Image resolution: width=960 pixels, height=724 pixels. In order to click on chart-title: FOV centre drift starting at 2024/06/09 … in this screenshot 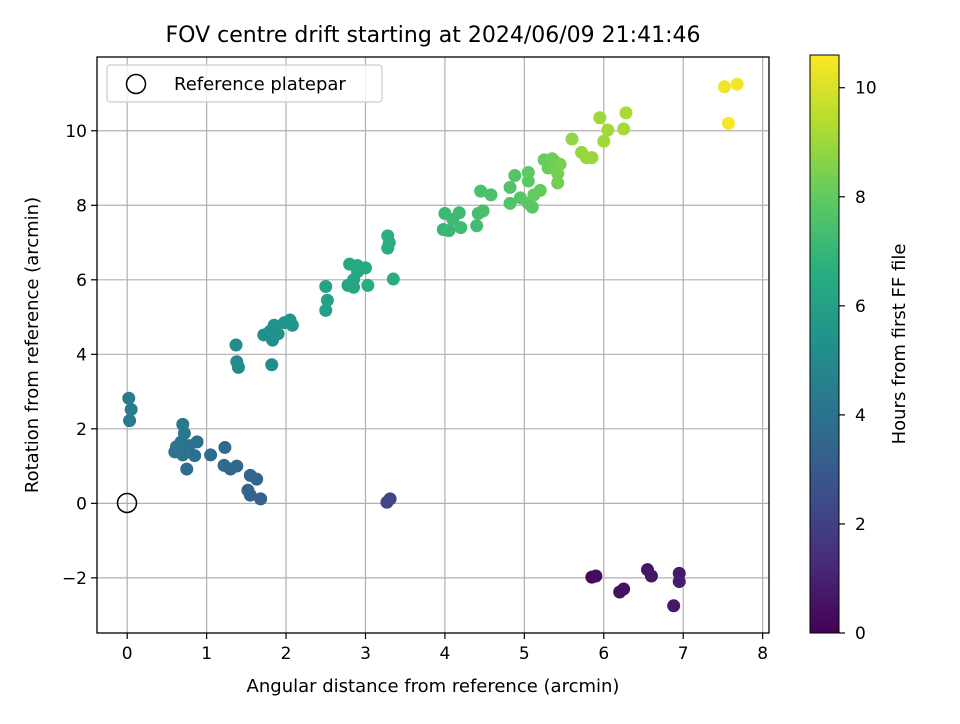, I will do `click(433, 35)`.